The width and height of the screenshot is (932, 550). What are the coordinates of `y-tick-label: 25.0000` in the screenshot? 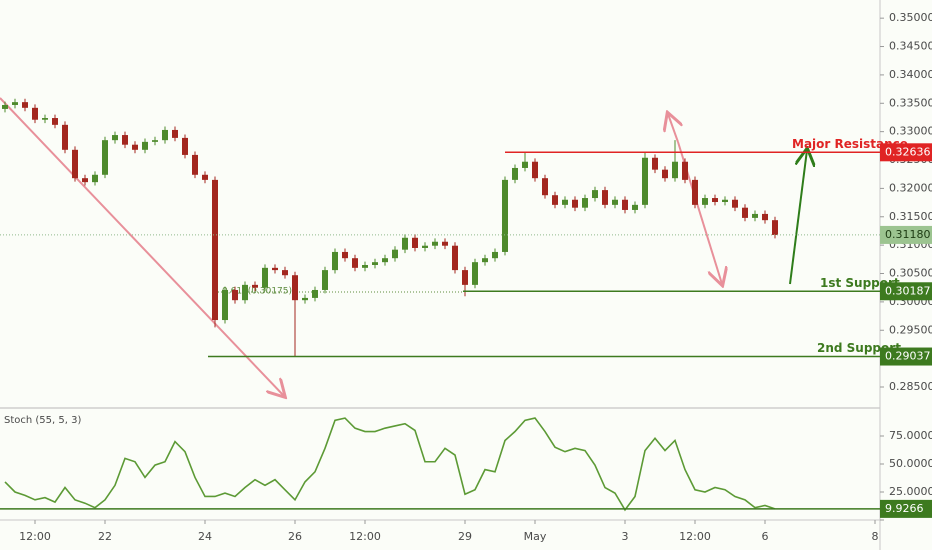 It's located at (910, 491).